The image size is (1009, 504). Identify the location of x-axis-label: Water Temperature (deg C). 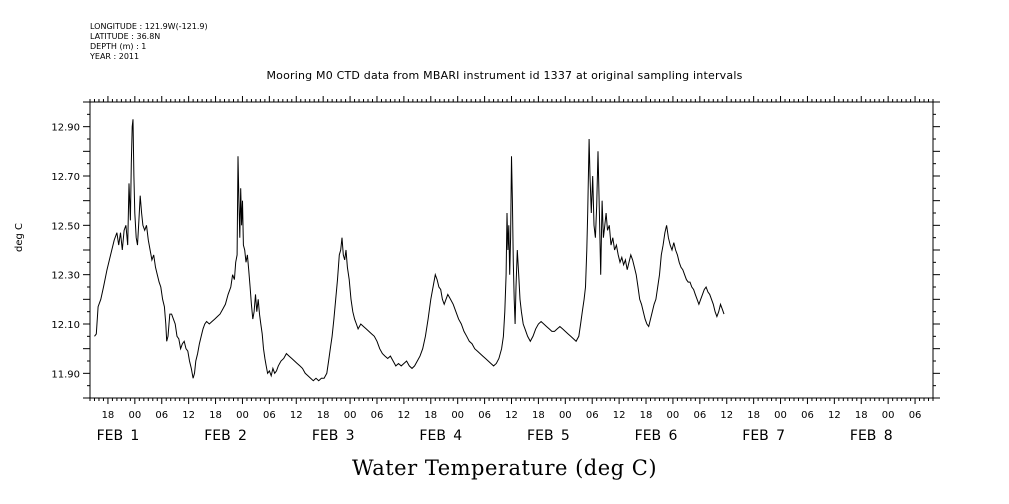
(504, 468).